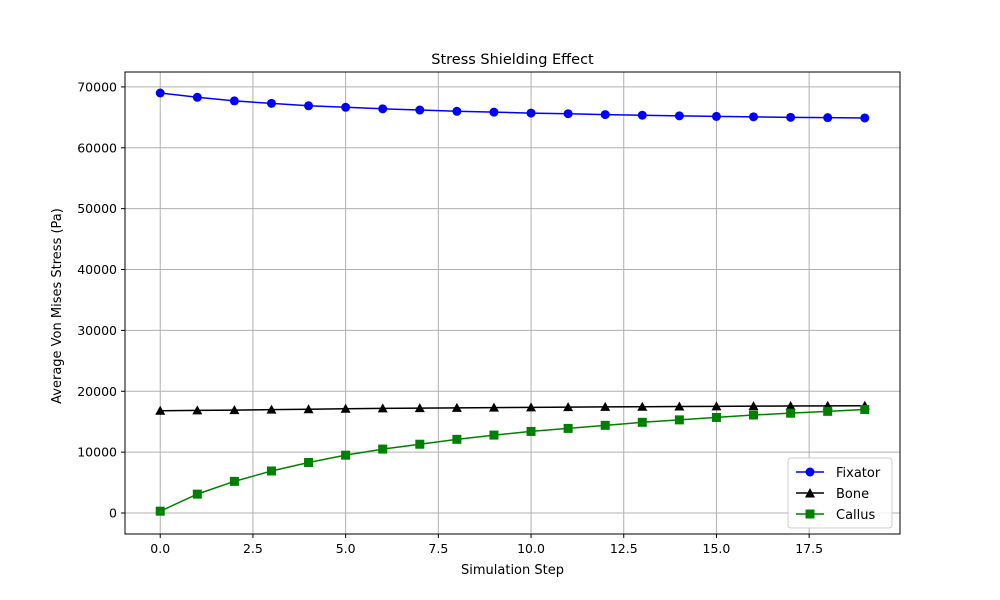  I want to click on legend: Fixator Bone Callus, so click(840, 493).